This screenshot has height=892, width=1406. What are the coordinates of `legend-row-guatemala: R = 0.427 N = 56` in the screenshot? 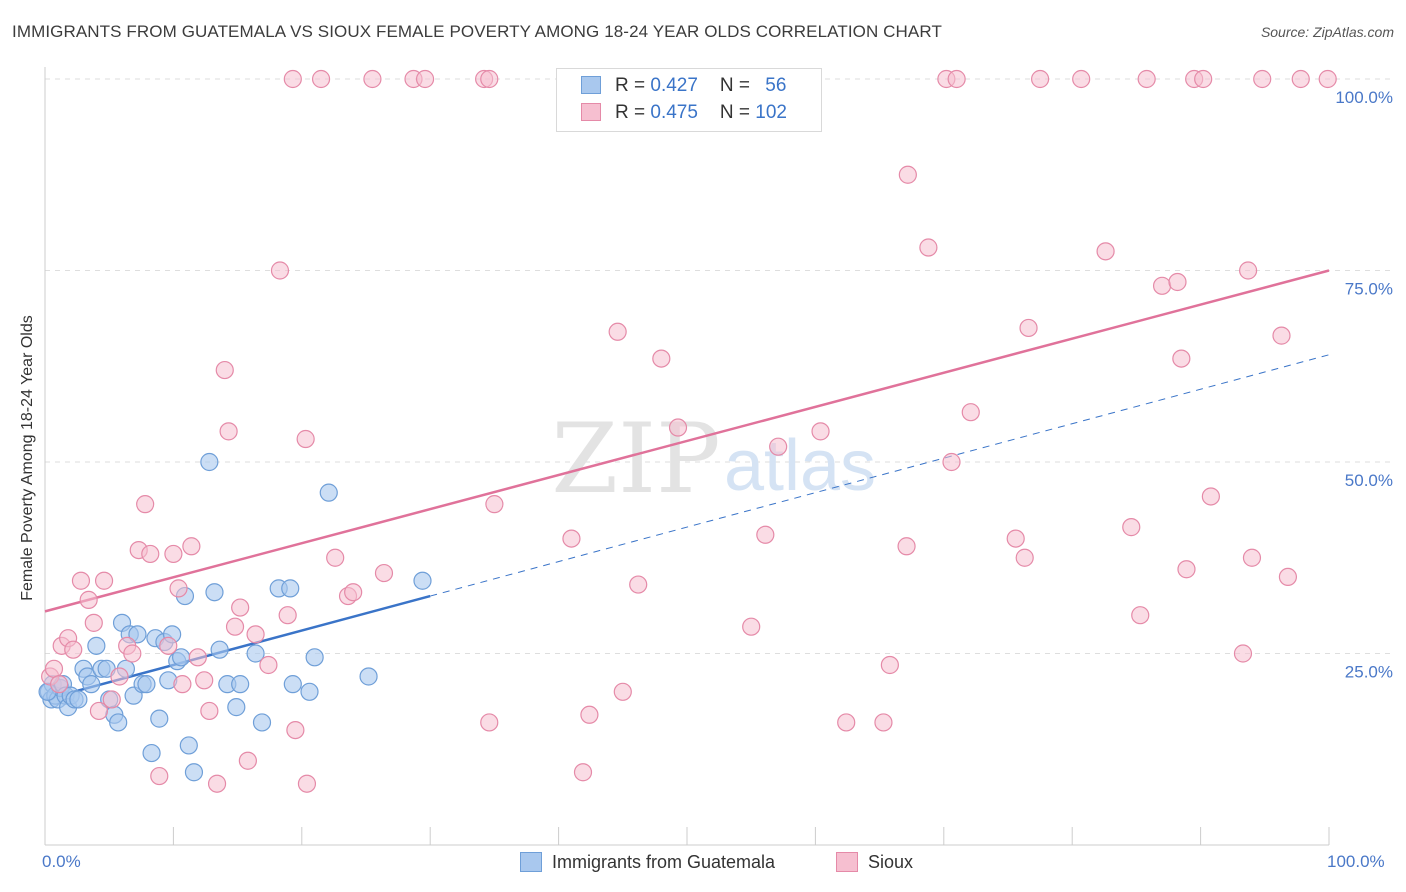 It's located at (683, 87).